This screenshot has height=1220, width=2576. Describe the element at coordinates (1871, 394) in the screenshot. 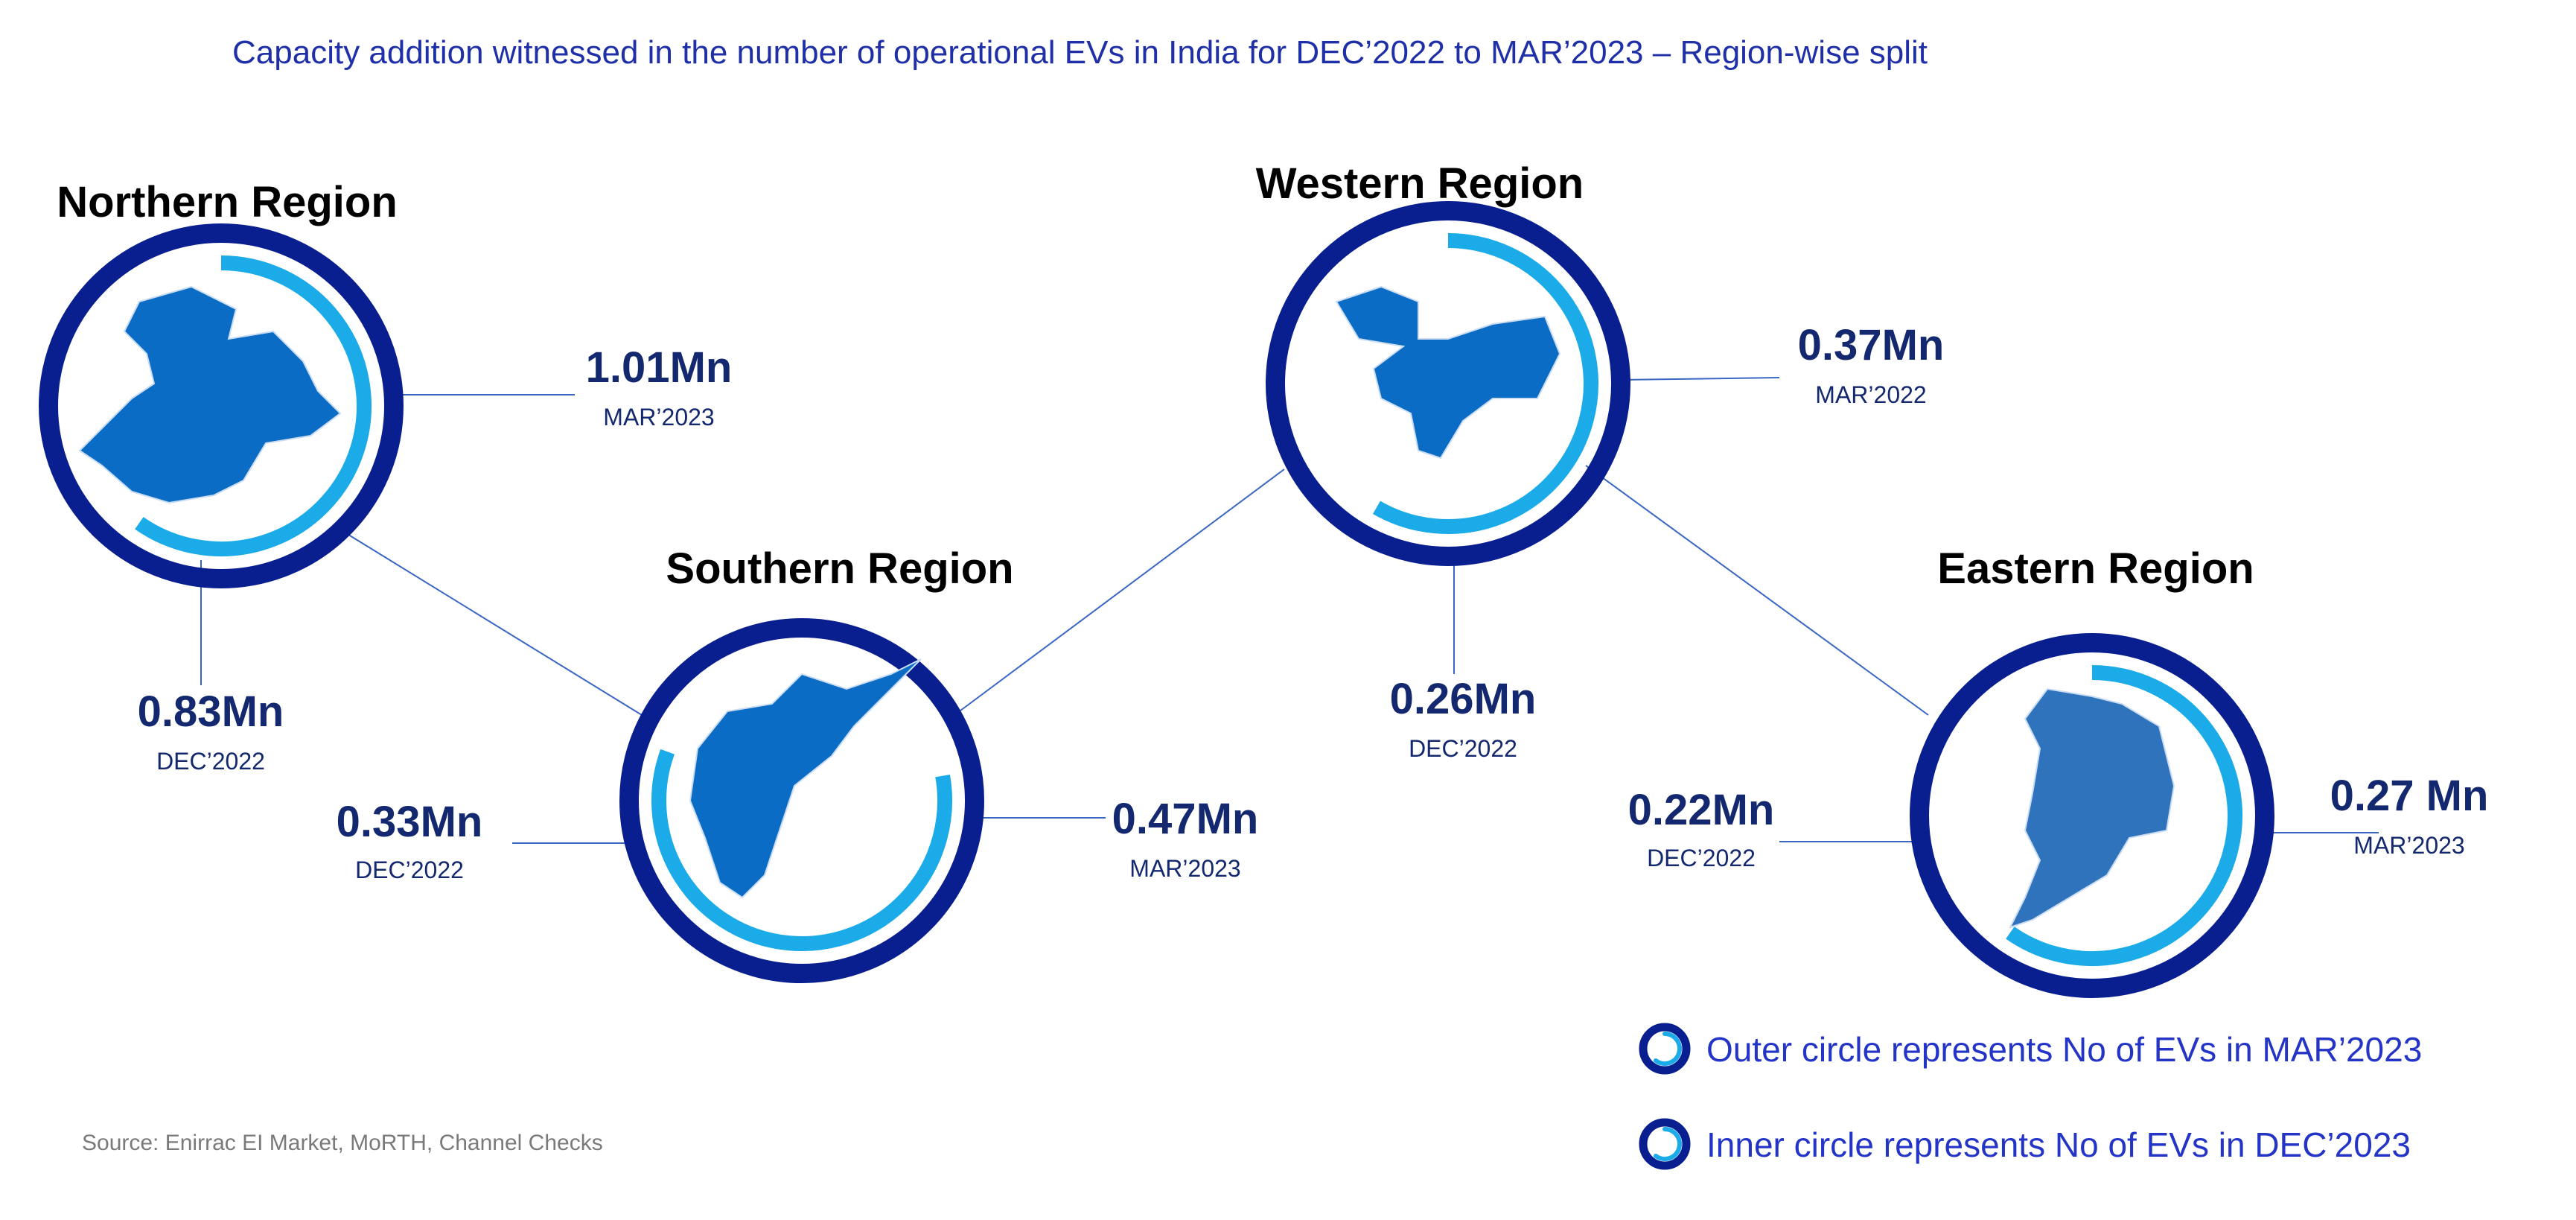

I see `period-label-west-outer: MAR’2022` at that location.